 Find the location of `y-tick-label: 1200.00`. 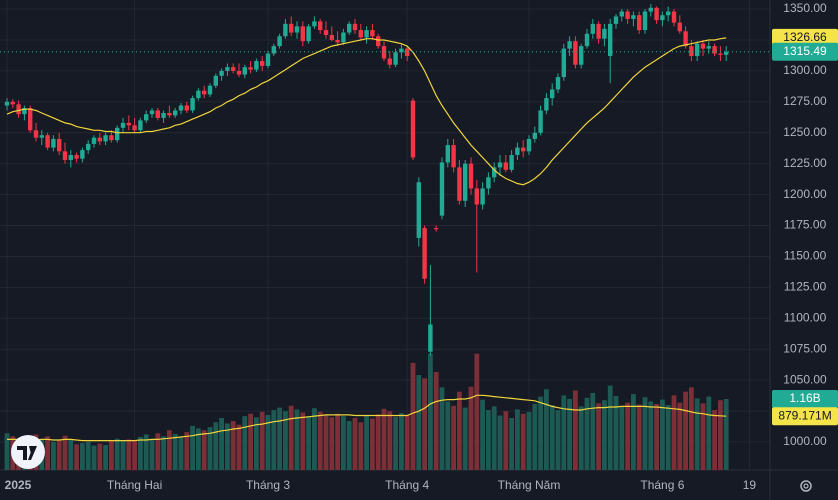

y-tick-label: 1200.00 is located at coordinates (805, 194).